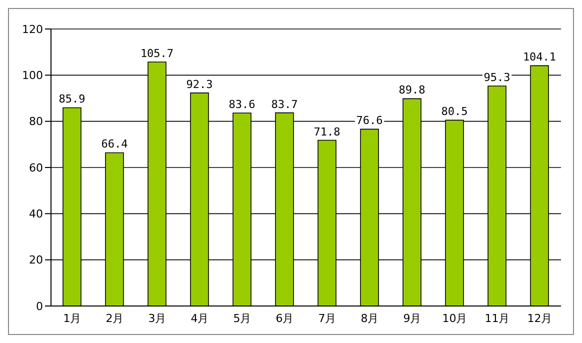 Image resolution: width=582 pixels, height=343 pixels. What do you see at coordinates (242, 105) in the screenshot?
I see `data-label: 83.6` at bounding box center [242, 105].